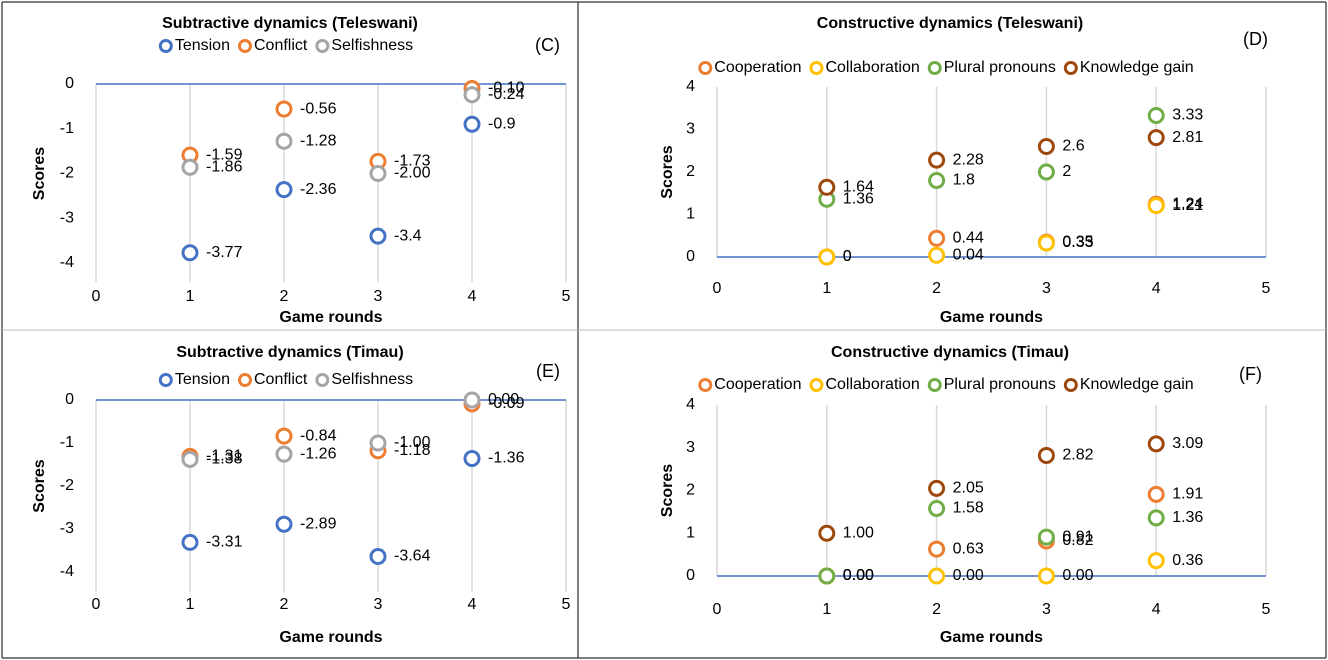 The height and width of the screenshot is (660, 1328). What do you see at coordinates (858, 187) in the screenshot?
I see `data-label: 1.64` at bounding box center [858, 187].